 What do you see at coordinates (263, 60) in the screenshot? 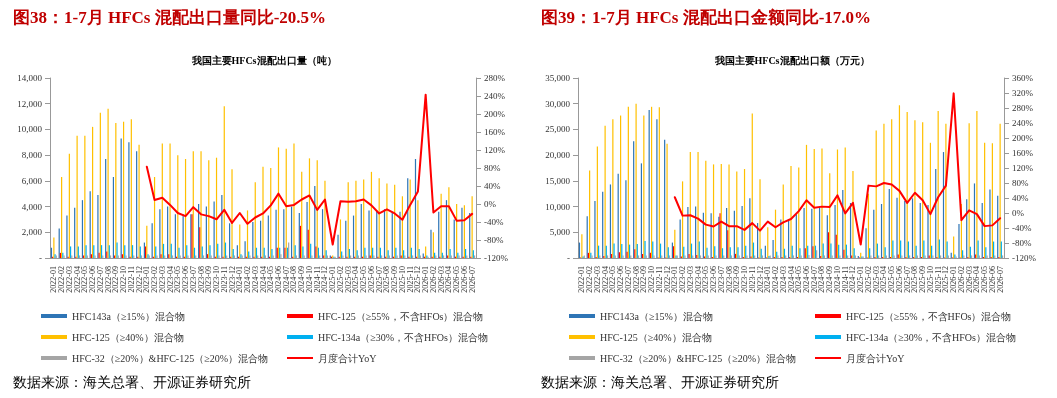
I see `chart-subtitle: 我国主要HFCs混配出口量（吨）` at bounding box center [263, 60].